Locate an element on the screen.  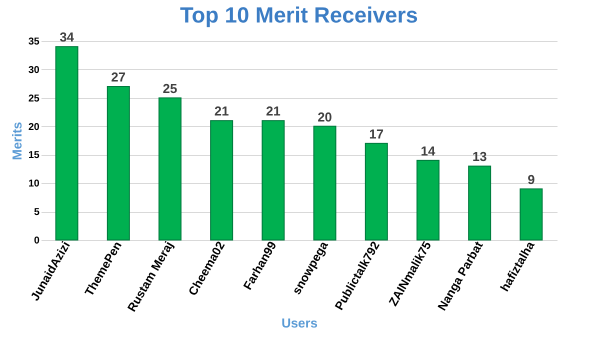
x-axis-title: Users is located at coordinates (299, 323).